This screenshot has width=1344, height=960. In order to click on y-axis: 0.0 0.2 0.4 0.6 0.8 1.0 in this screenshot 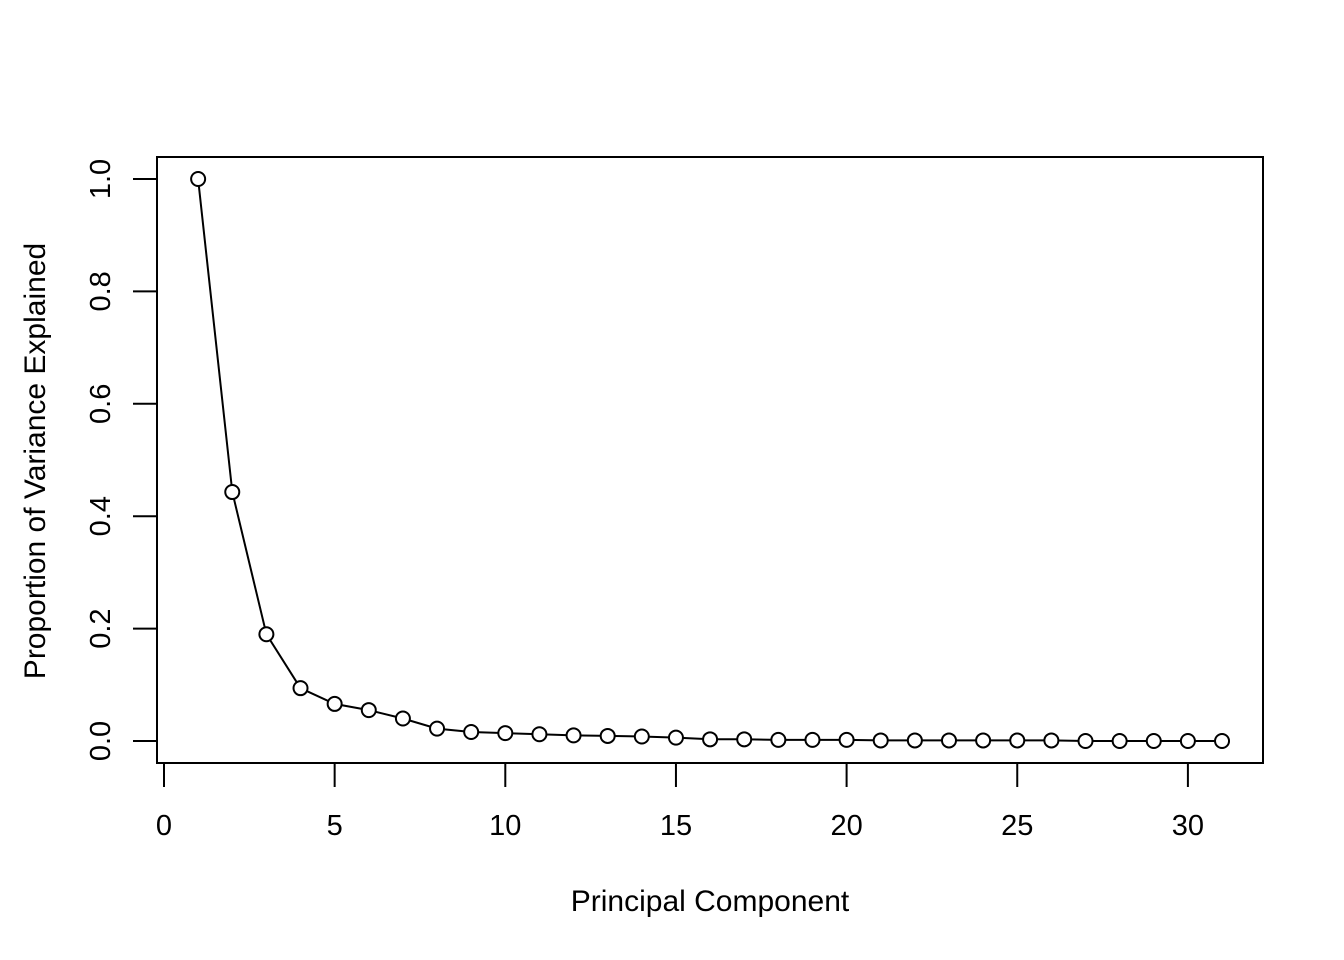, I will do `click(121, 460)`.